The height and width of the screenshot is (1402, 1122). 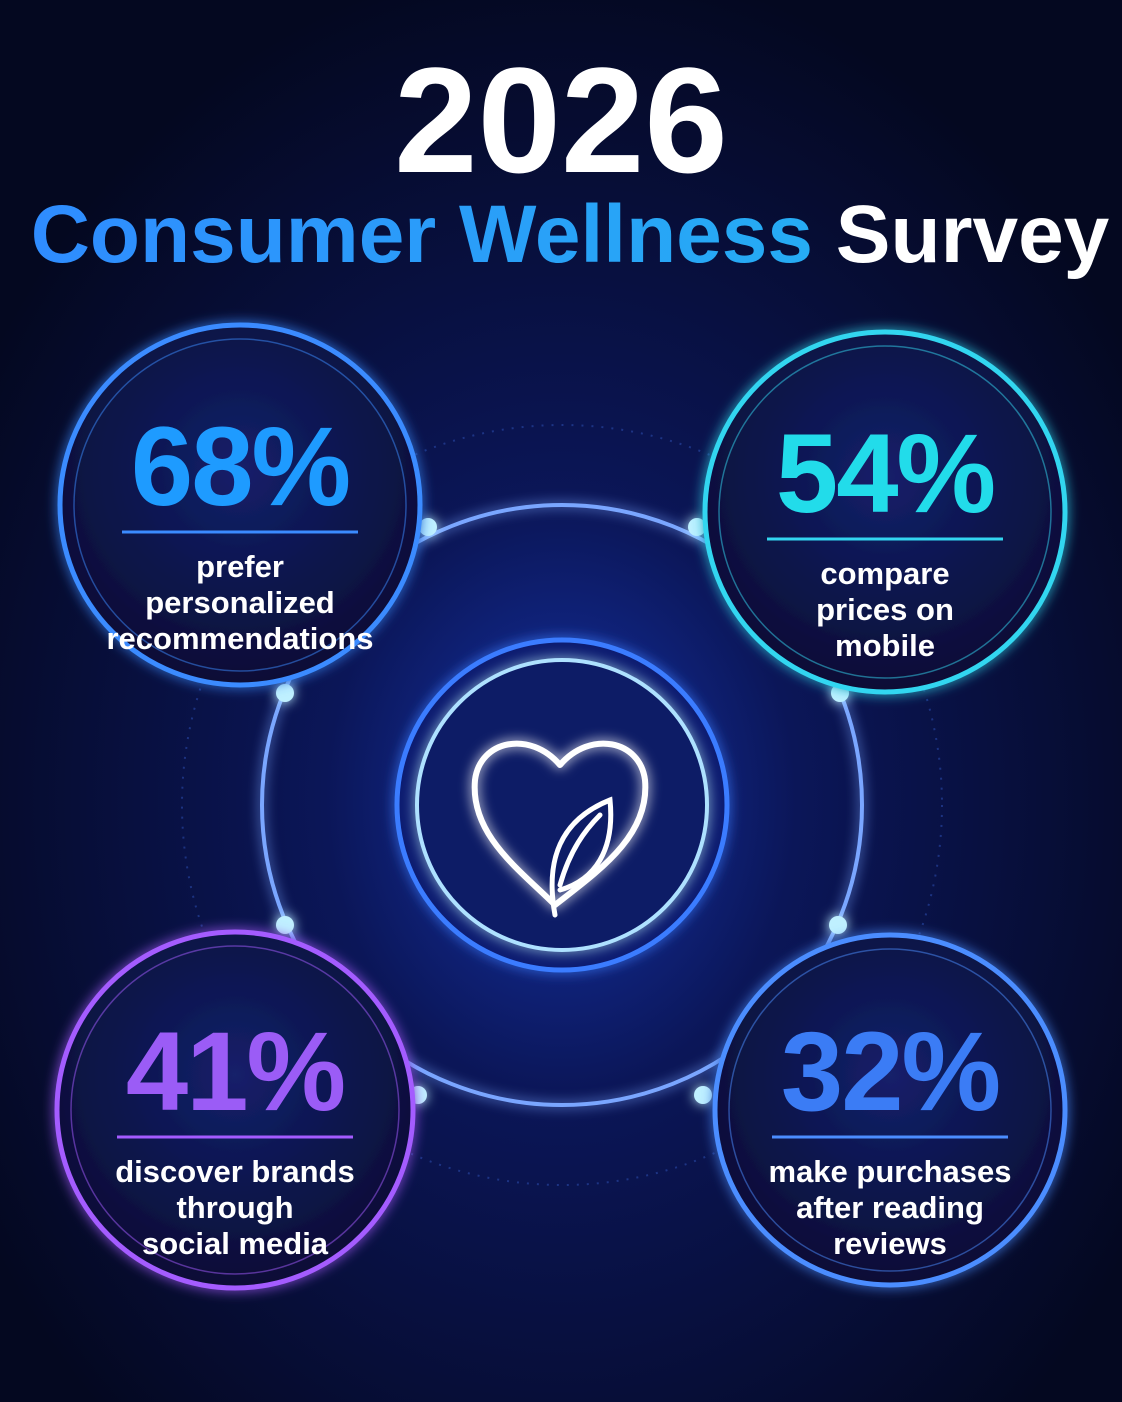 What do you see at coordinates (234, 1171) in the screenshot?
I see `stat-label: discover brands` at bounding box center [234, 1171].